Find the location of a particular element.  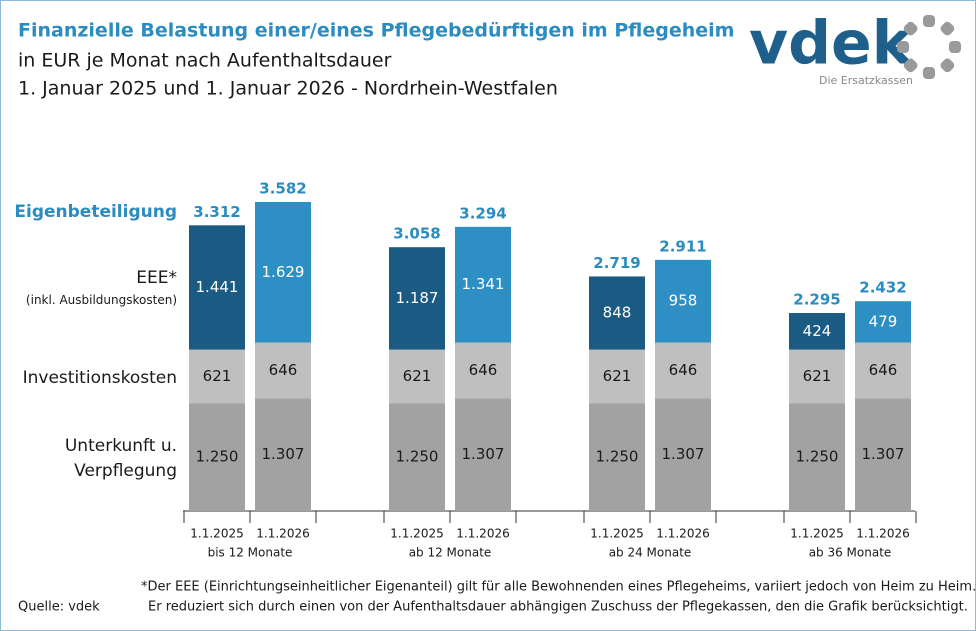

total-label: 3.312 is located at coordinates (216, 212).